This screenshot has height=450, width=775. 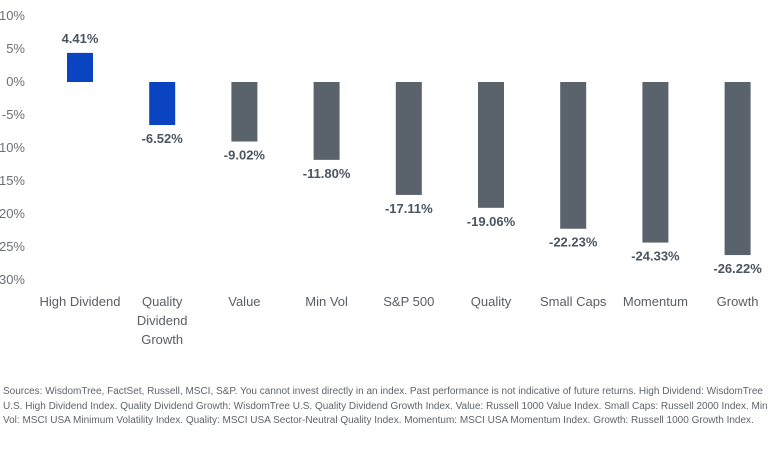 What do you see at coordinates (163, 138) in the screenshot?
I see `data-label: -6.52%` at bounding box center [163, 138].